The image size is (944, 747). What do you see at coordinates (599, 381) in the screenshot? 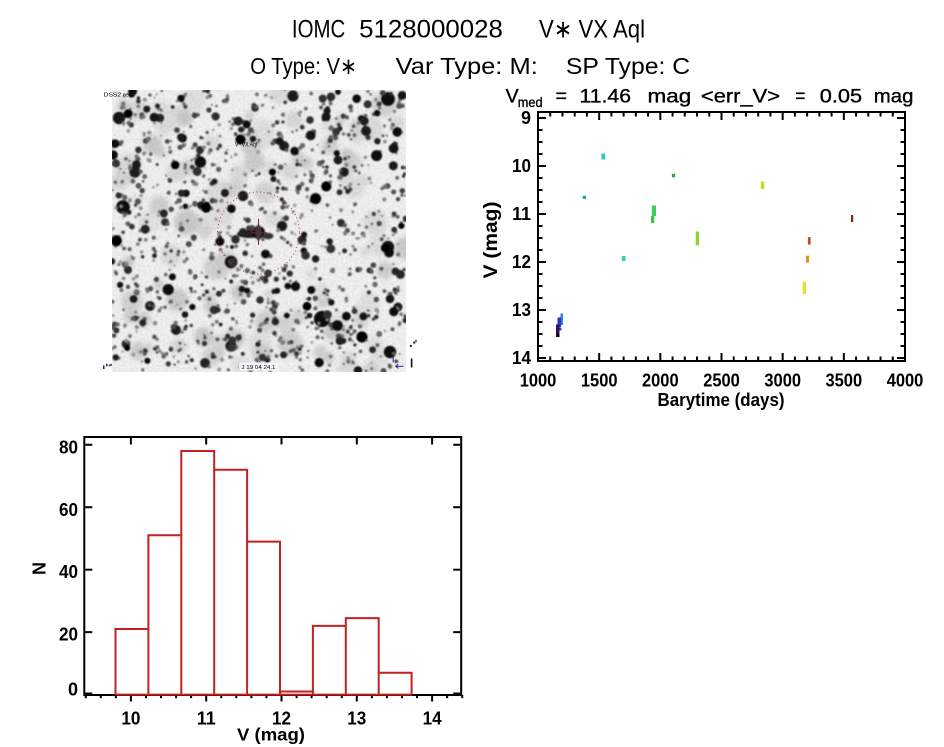
I see `svg-text: 1500` at bounding box center [599, 381].